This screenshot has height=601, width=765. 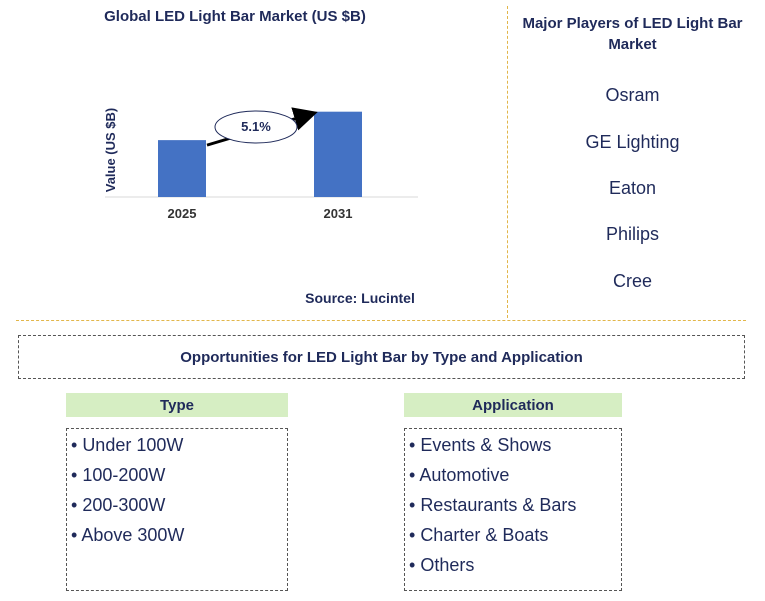 I want to click on type-item: • Under 100W, so click(x=127, y=445).